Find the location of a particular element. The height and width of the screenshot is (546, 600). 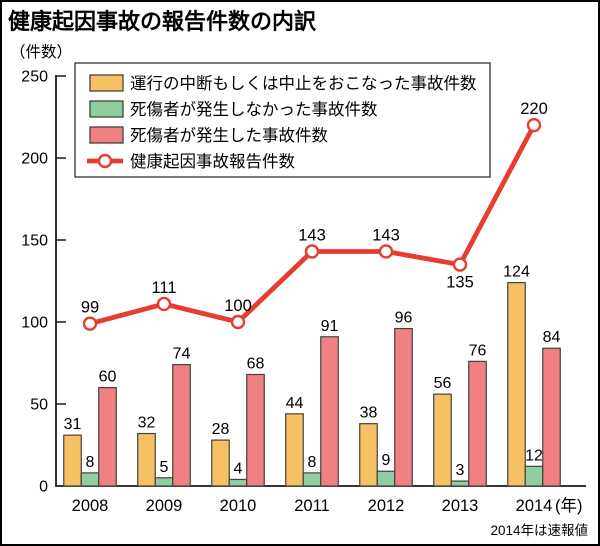

x-axis-label: 2011 is located at coordinates (311, 506).